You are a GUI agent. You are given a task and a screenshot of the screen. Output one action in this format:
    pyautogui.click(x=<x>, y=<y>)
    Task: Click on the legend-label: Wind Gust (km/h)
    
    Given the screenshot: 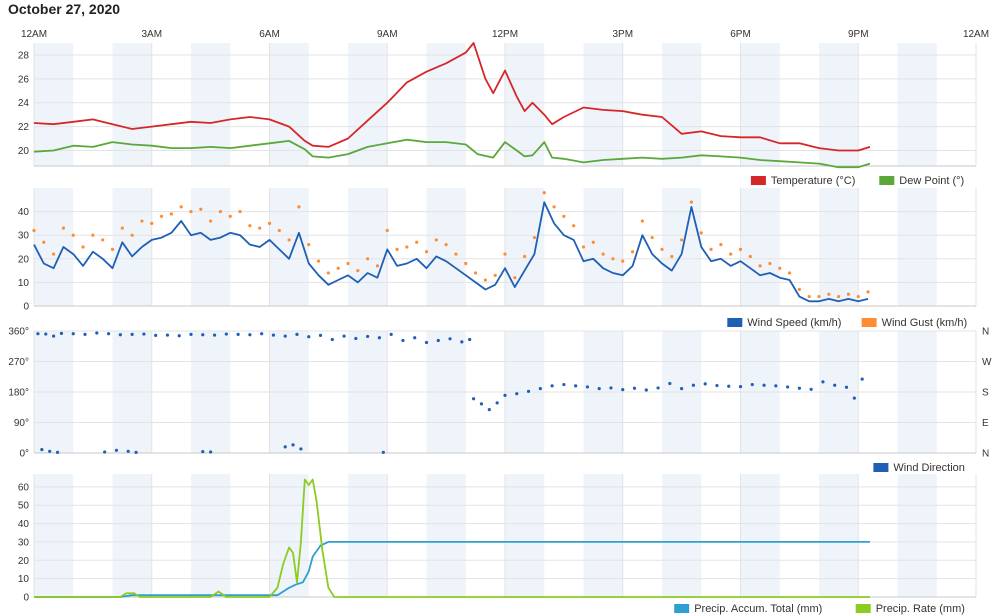 What is the action you would take?
    pyautogui.click(x=925, y=323)
    